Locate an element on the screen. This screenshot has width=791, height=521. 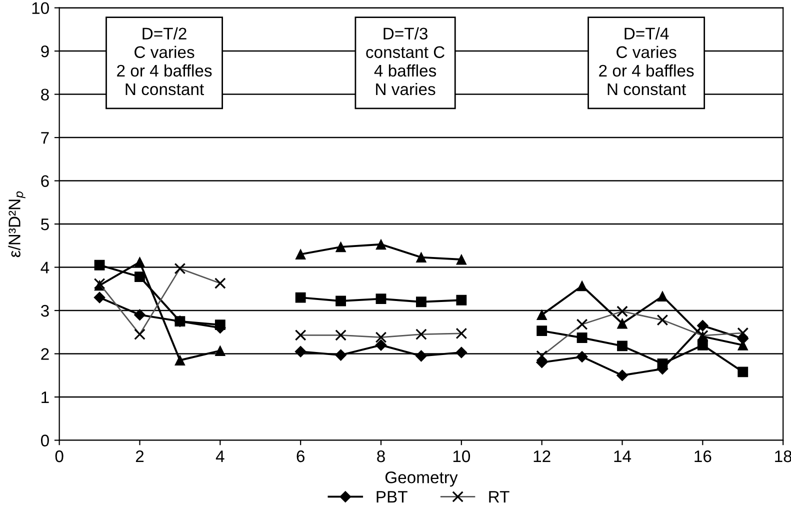
y-tick-label: 6 is located at coordinates (45, 181).